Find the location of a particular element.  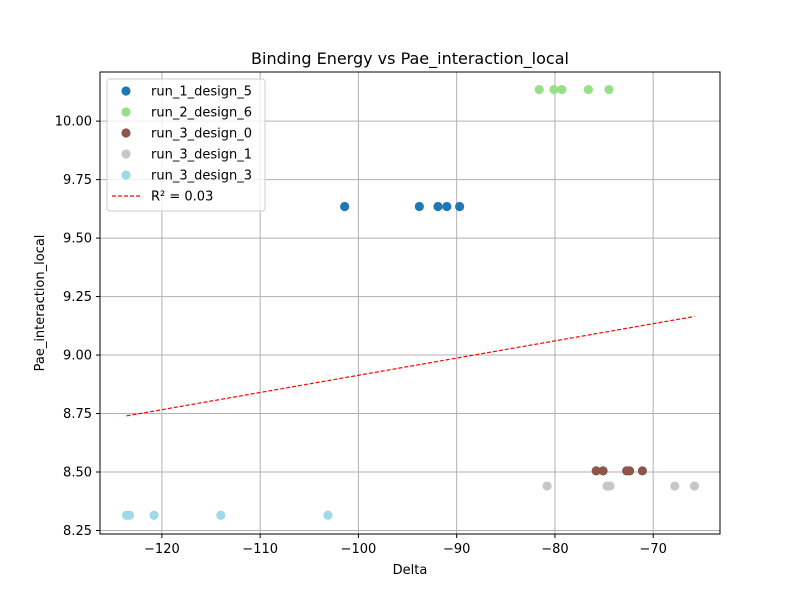

y-axis-label: Pae_interaction_local is located at coordinates (40, 303).